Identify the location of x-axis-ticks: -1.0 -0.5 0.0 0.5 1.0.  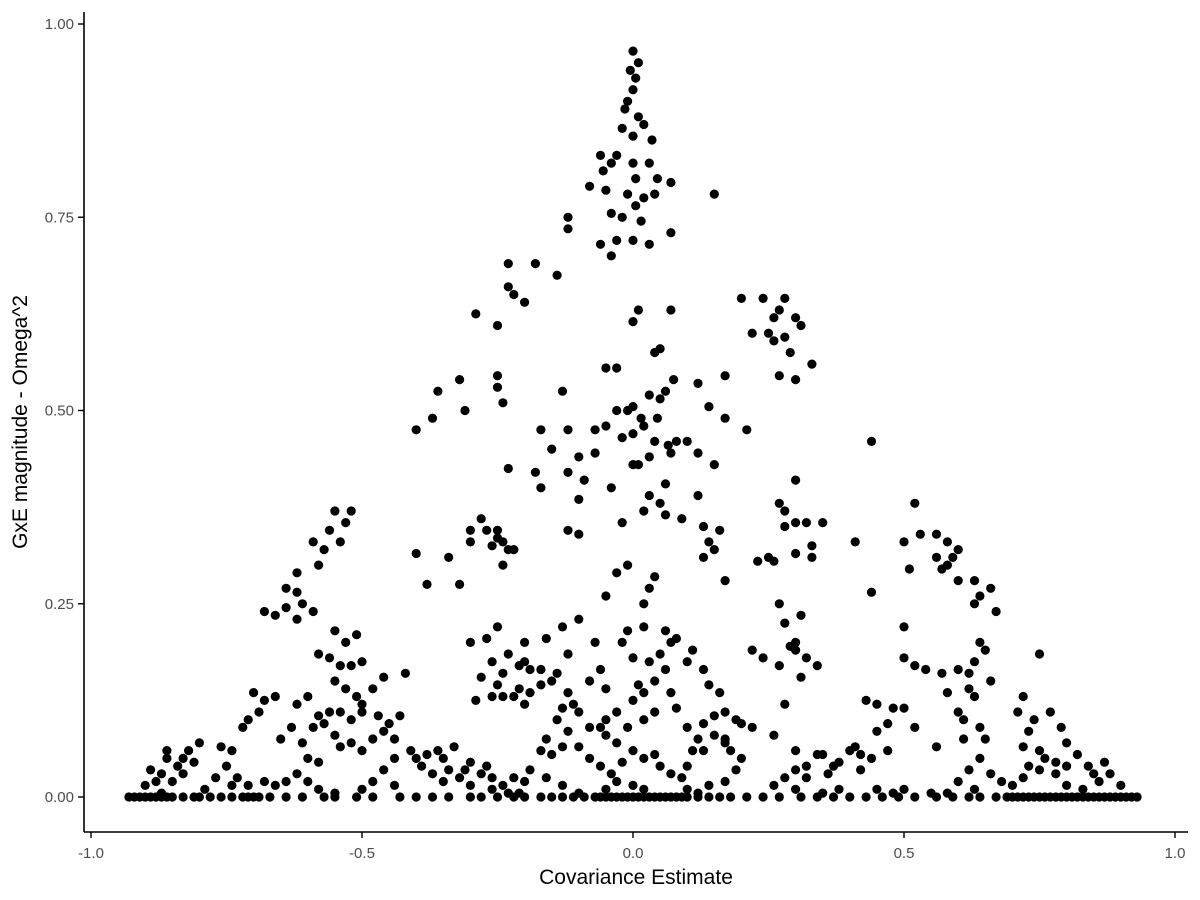
(631, 847).